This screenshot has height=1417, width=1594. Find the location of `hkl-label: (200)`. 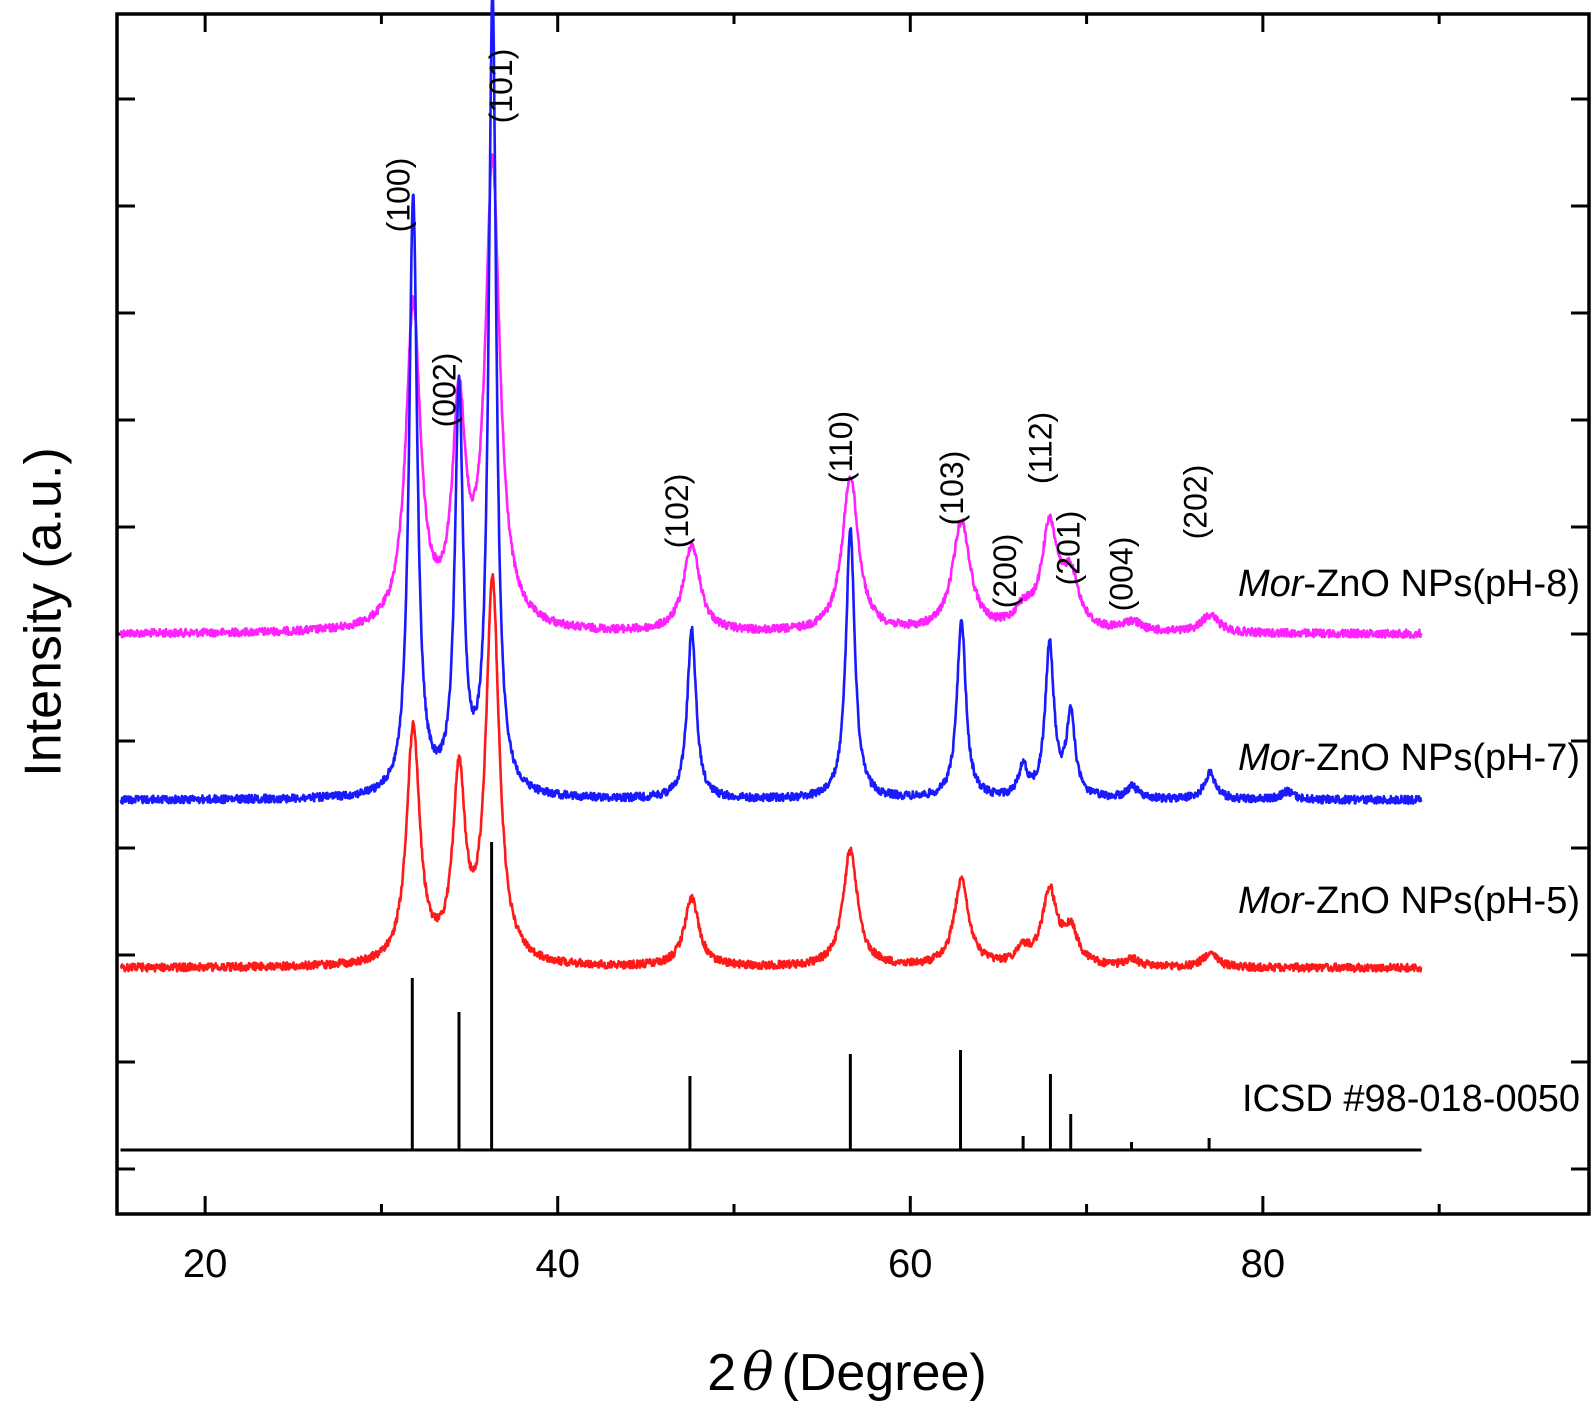

hkl-label: (200) is located at coordinates (1005, 571).